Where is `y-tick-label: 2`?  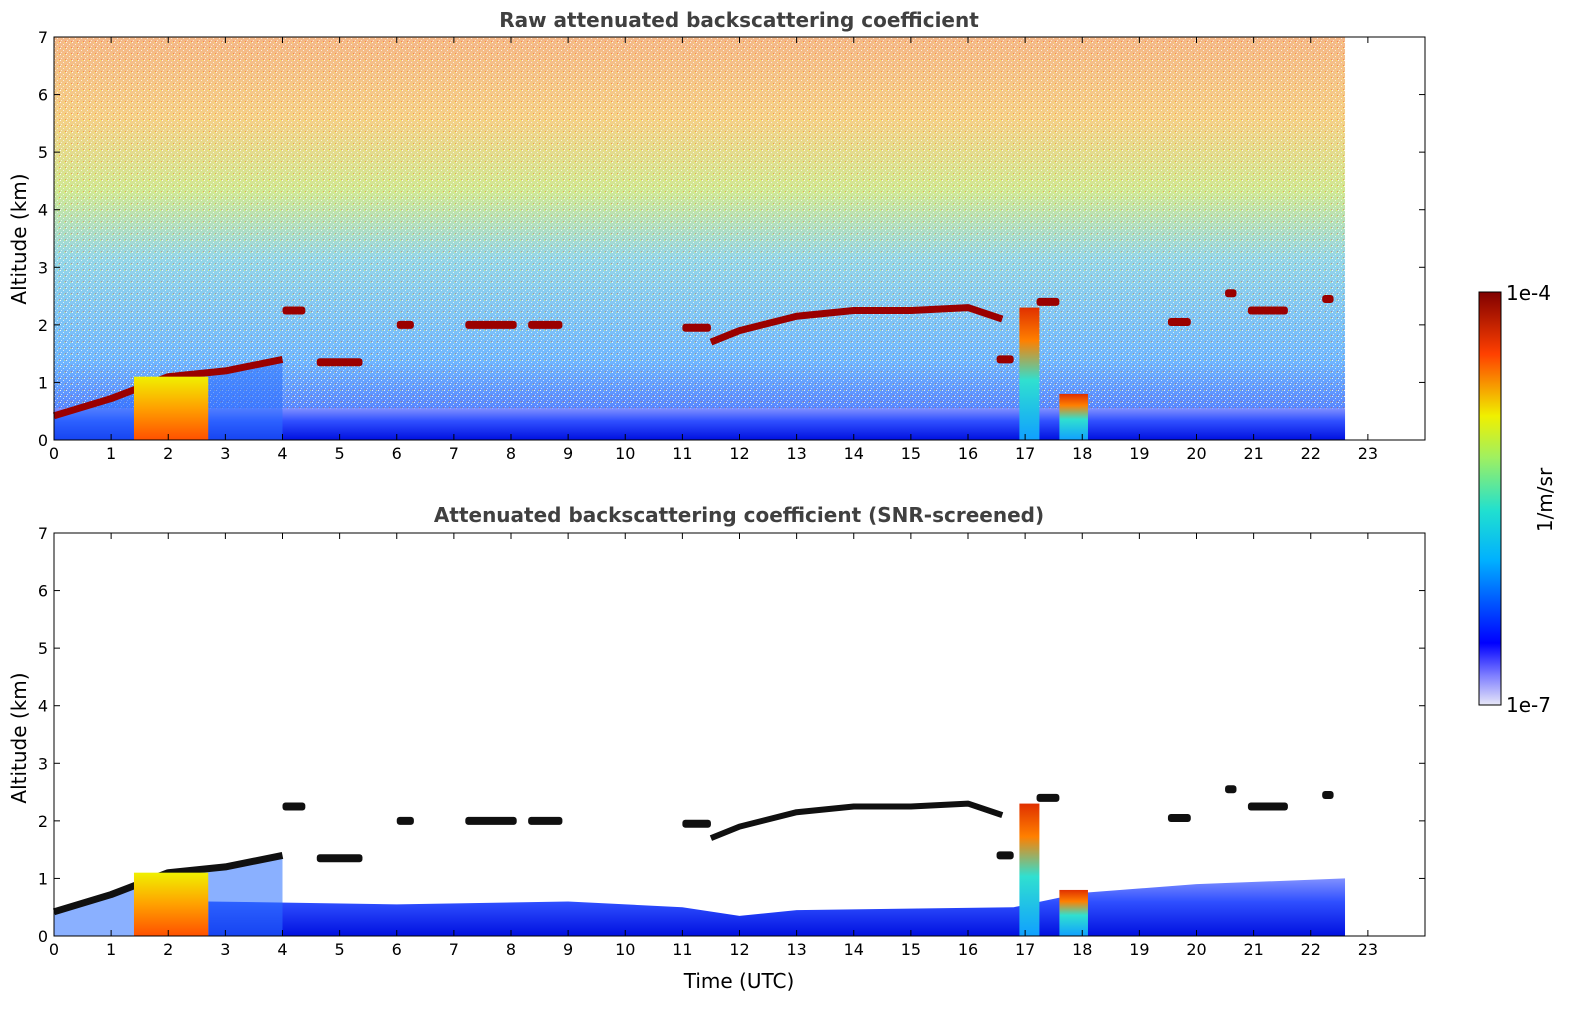 y-tick-label: 2 is located at coordinates (43, 821).